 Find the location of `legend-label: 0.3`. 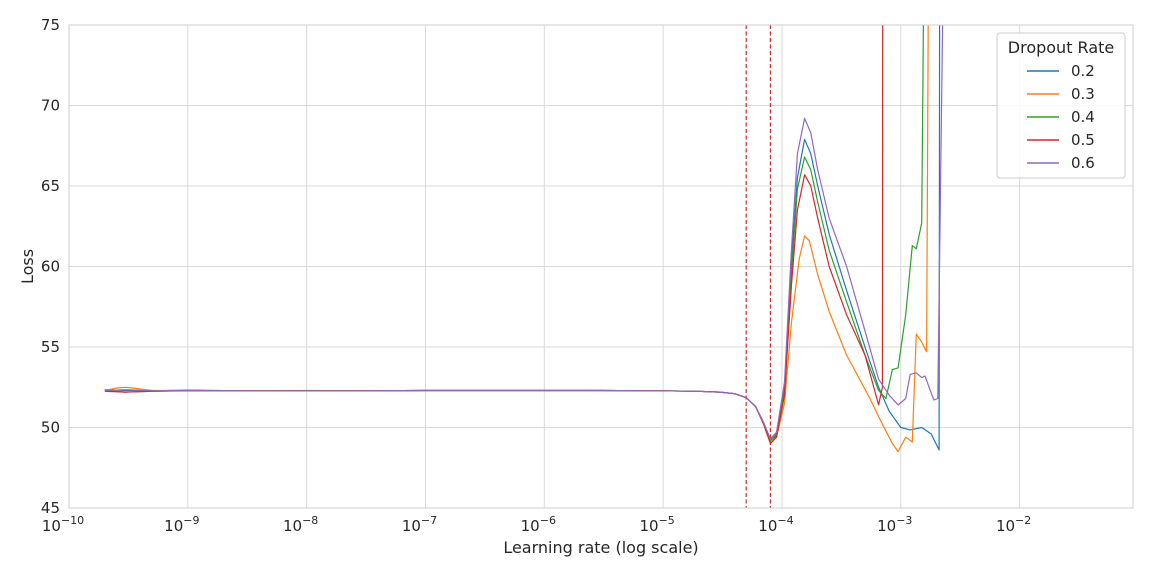

legend-label: 0.3 is located at coordinates (1083, 94).